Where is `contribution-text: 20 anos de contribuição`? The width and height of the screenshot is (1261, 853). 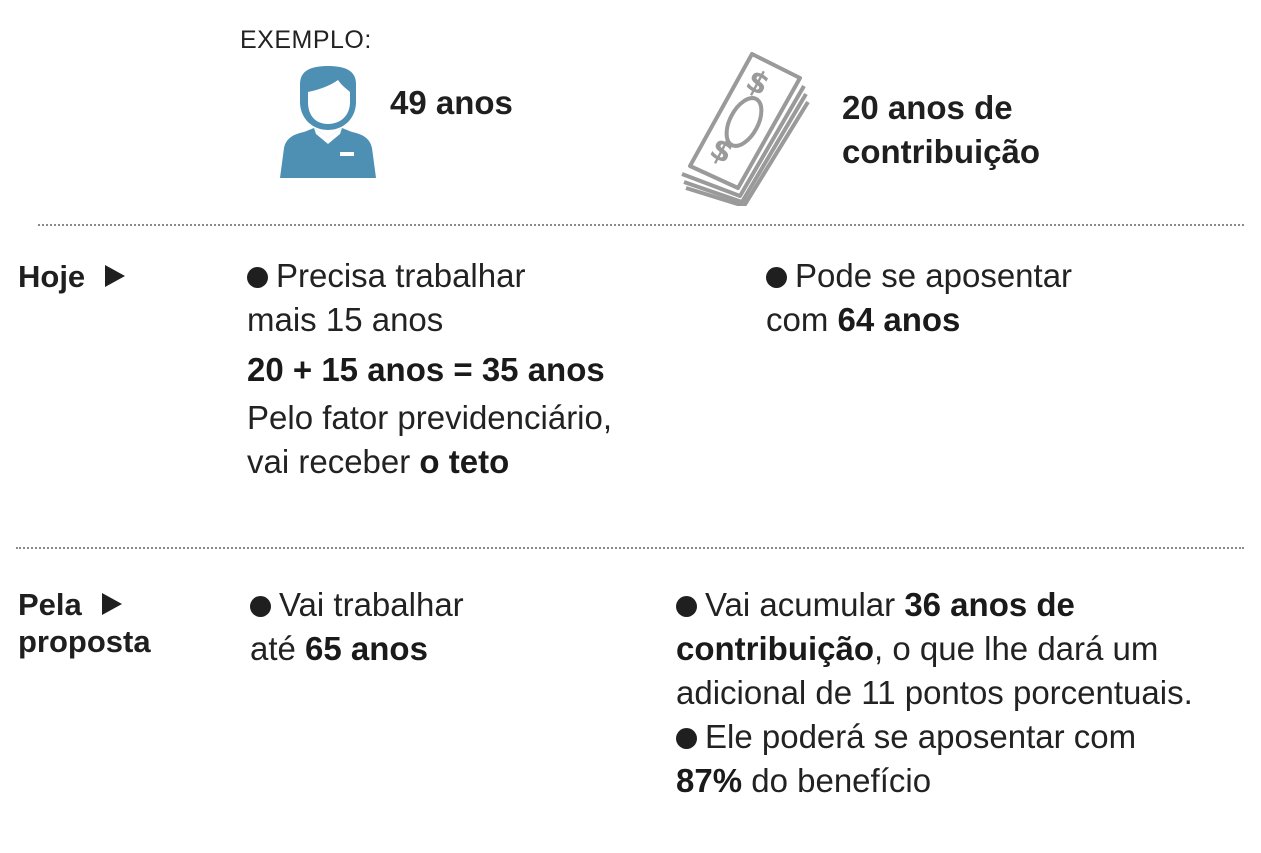 contribution-text: 20 anos de contribuição is located at coordinates (941, 130).